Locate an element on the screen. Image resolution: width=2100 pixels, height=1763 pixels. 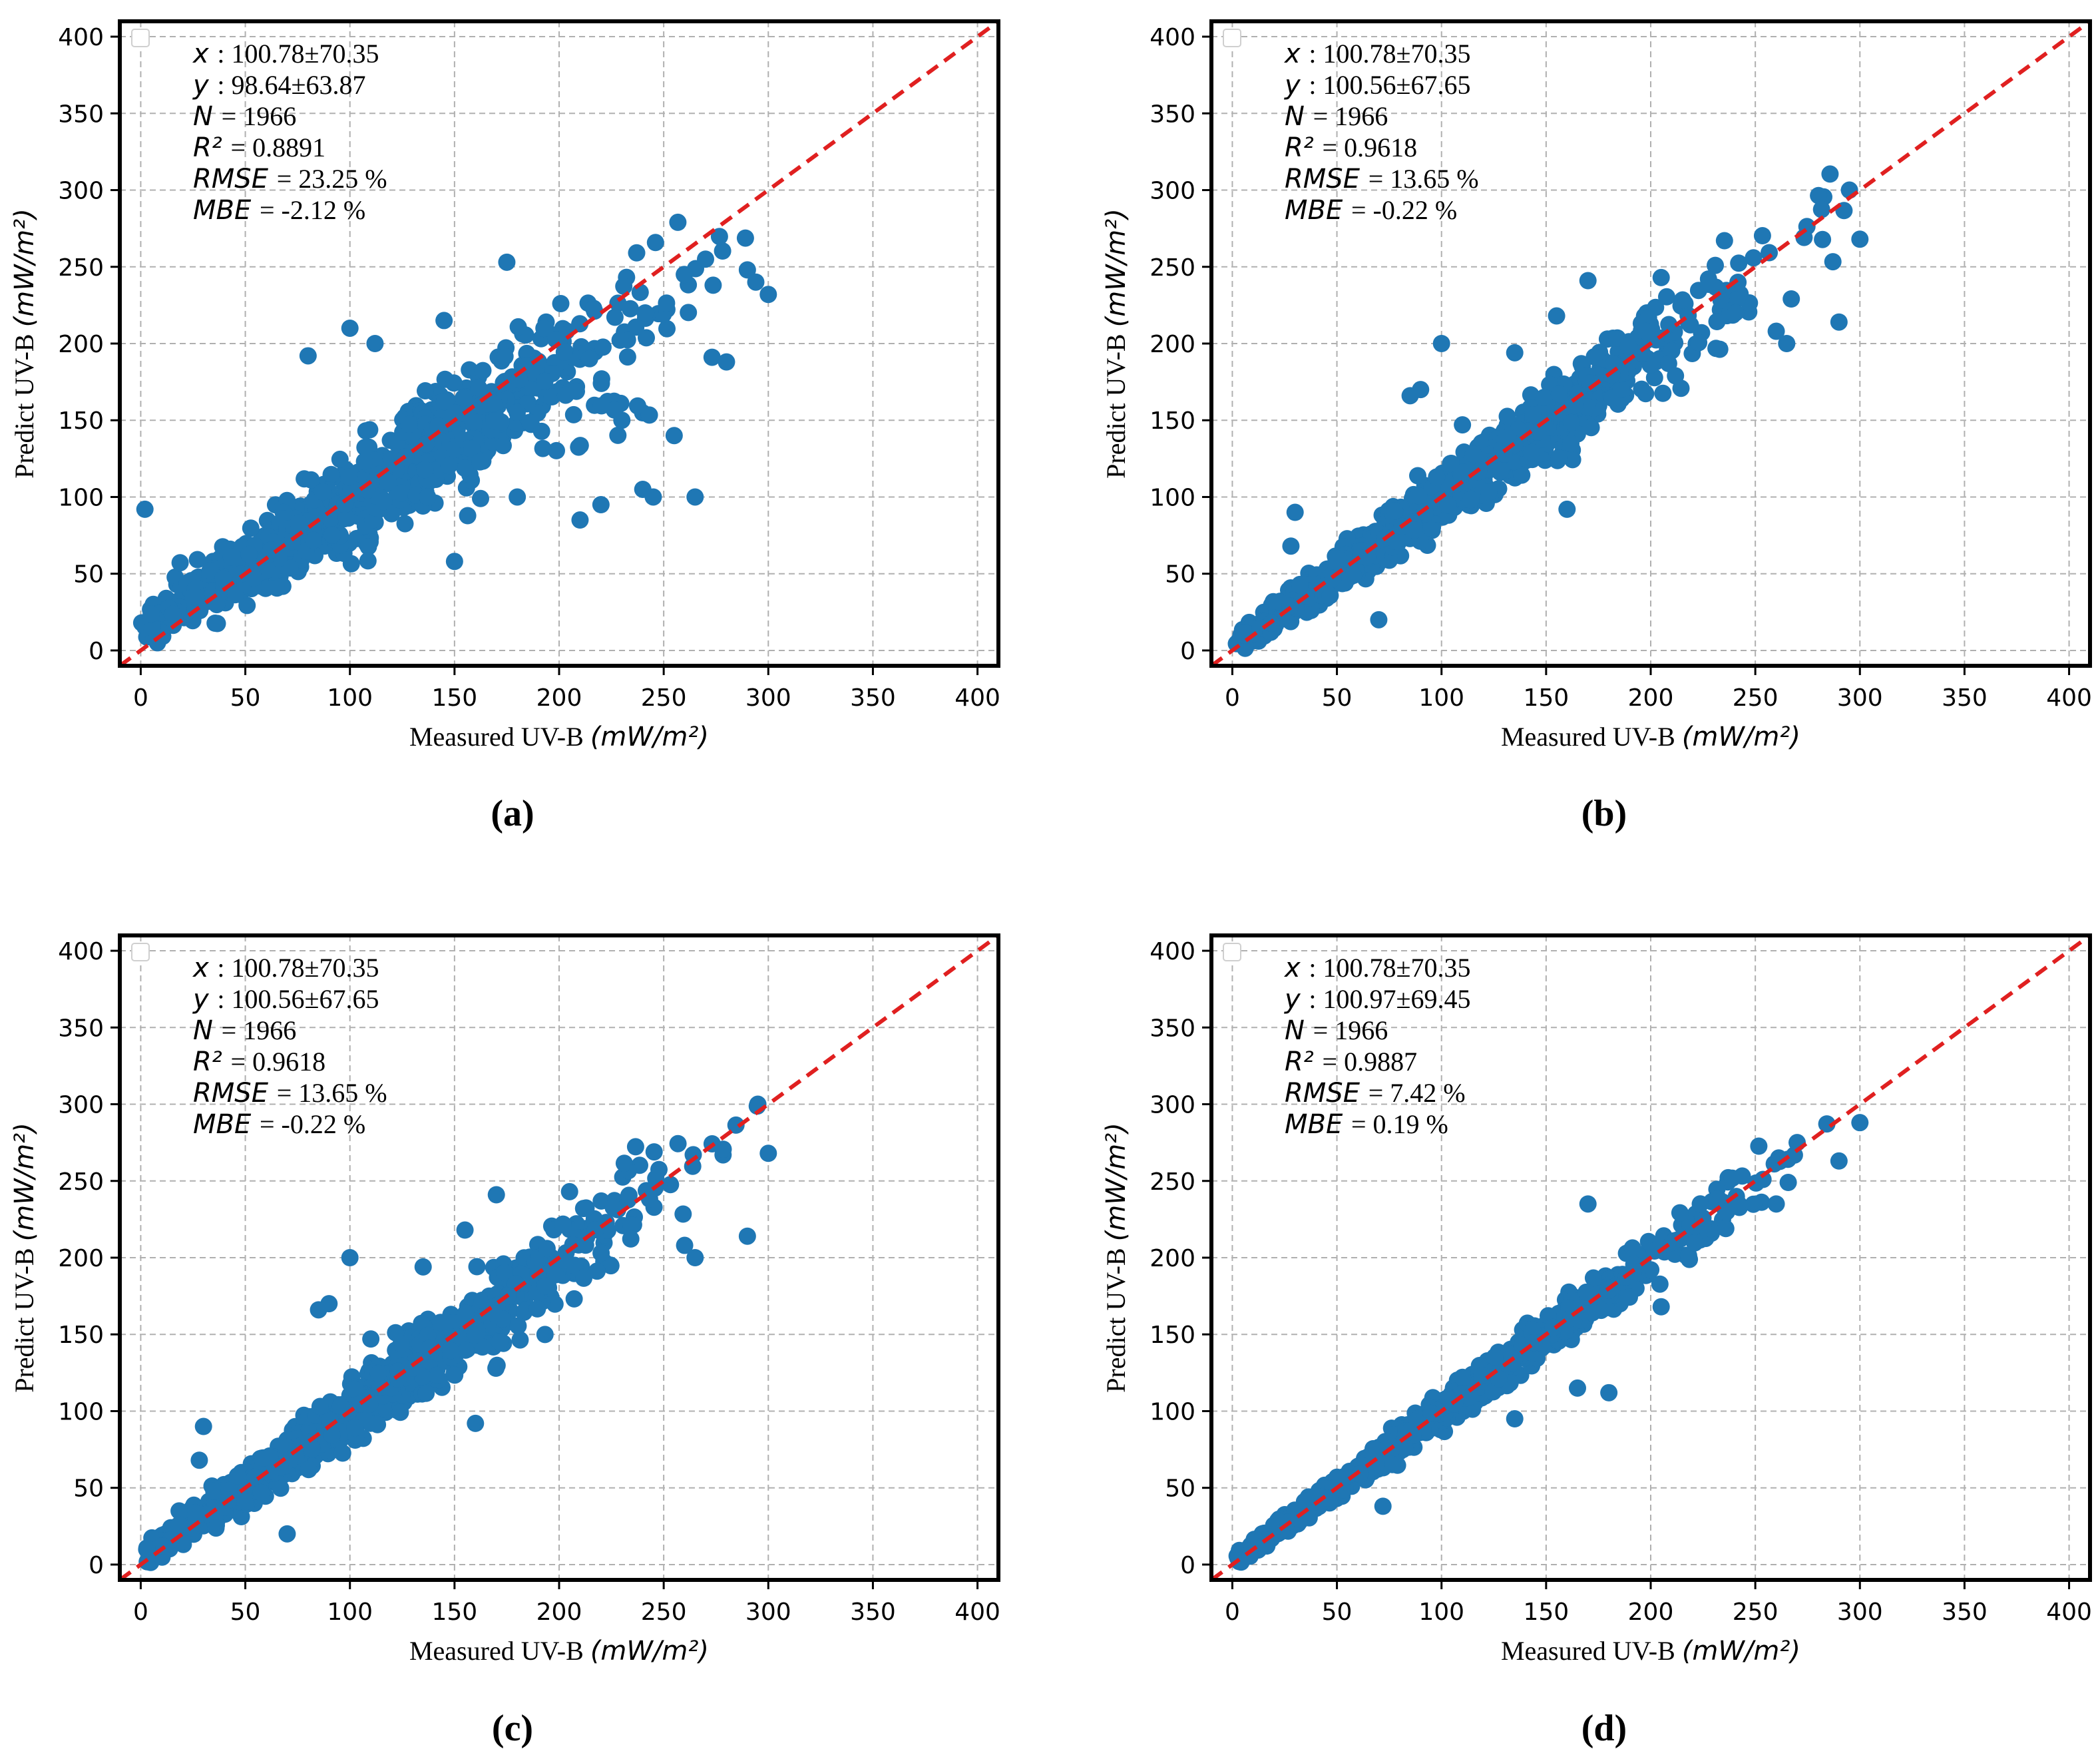
x-tick-label: 400 is located at coordinates (977, 698).